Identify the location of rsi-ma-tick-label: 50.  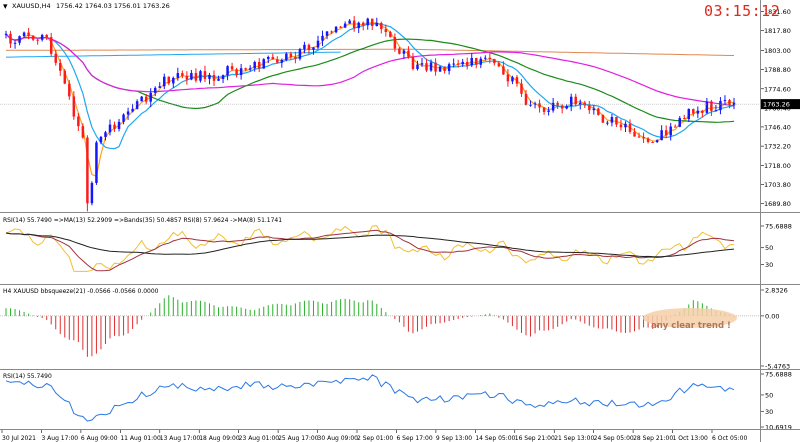
(769, 248).